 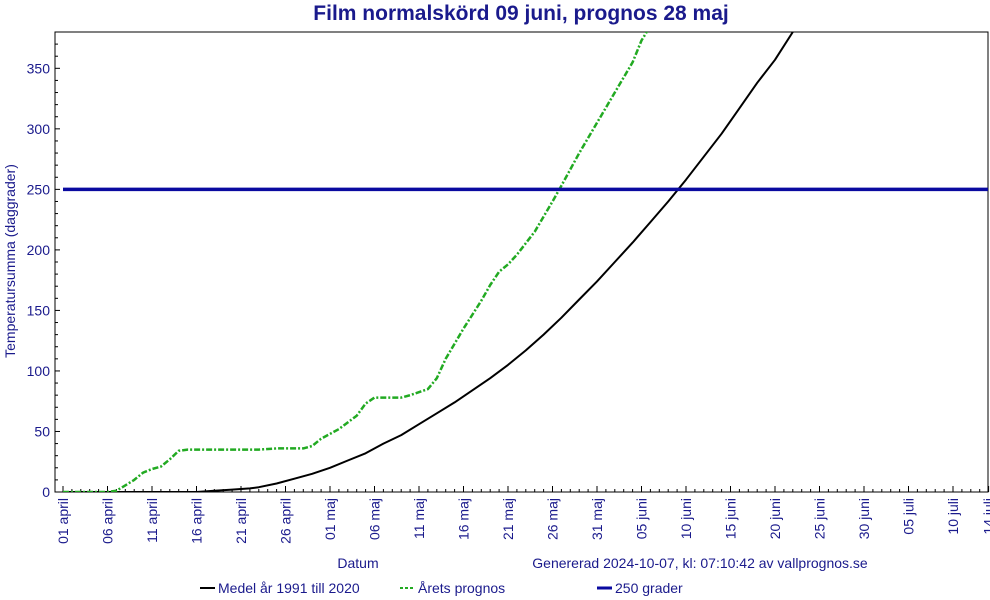 I want to click on x-tick-label: 05 juni, so click(x=642, y=518).